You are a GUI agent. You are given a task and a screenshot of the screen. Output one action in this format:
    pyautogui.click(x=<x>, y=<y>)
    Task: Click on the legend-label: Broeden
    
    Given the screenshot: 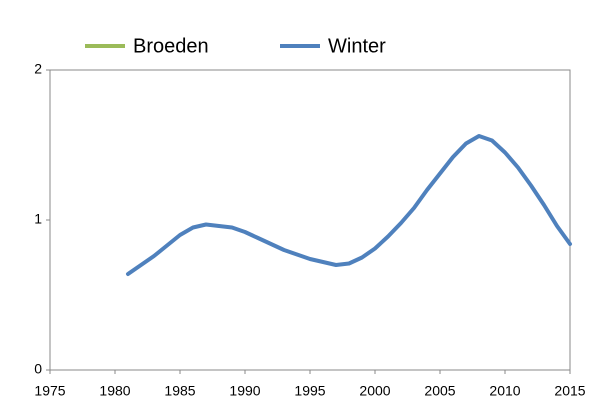 What is the action you would take?
    pyautogui.click(x=171, y=46)
    